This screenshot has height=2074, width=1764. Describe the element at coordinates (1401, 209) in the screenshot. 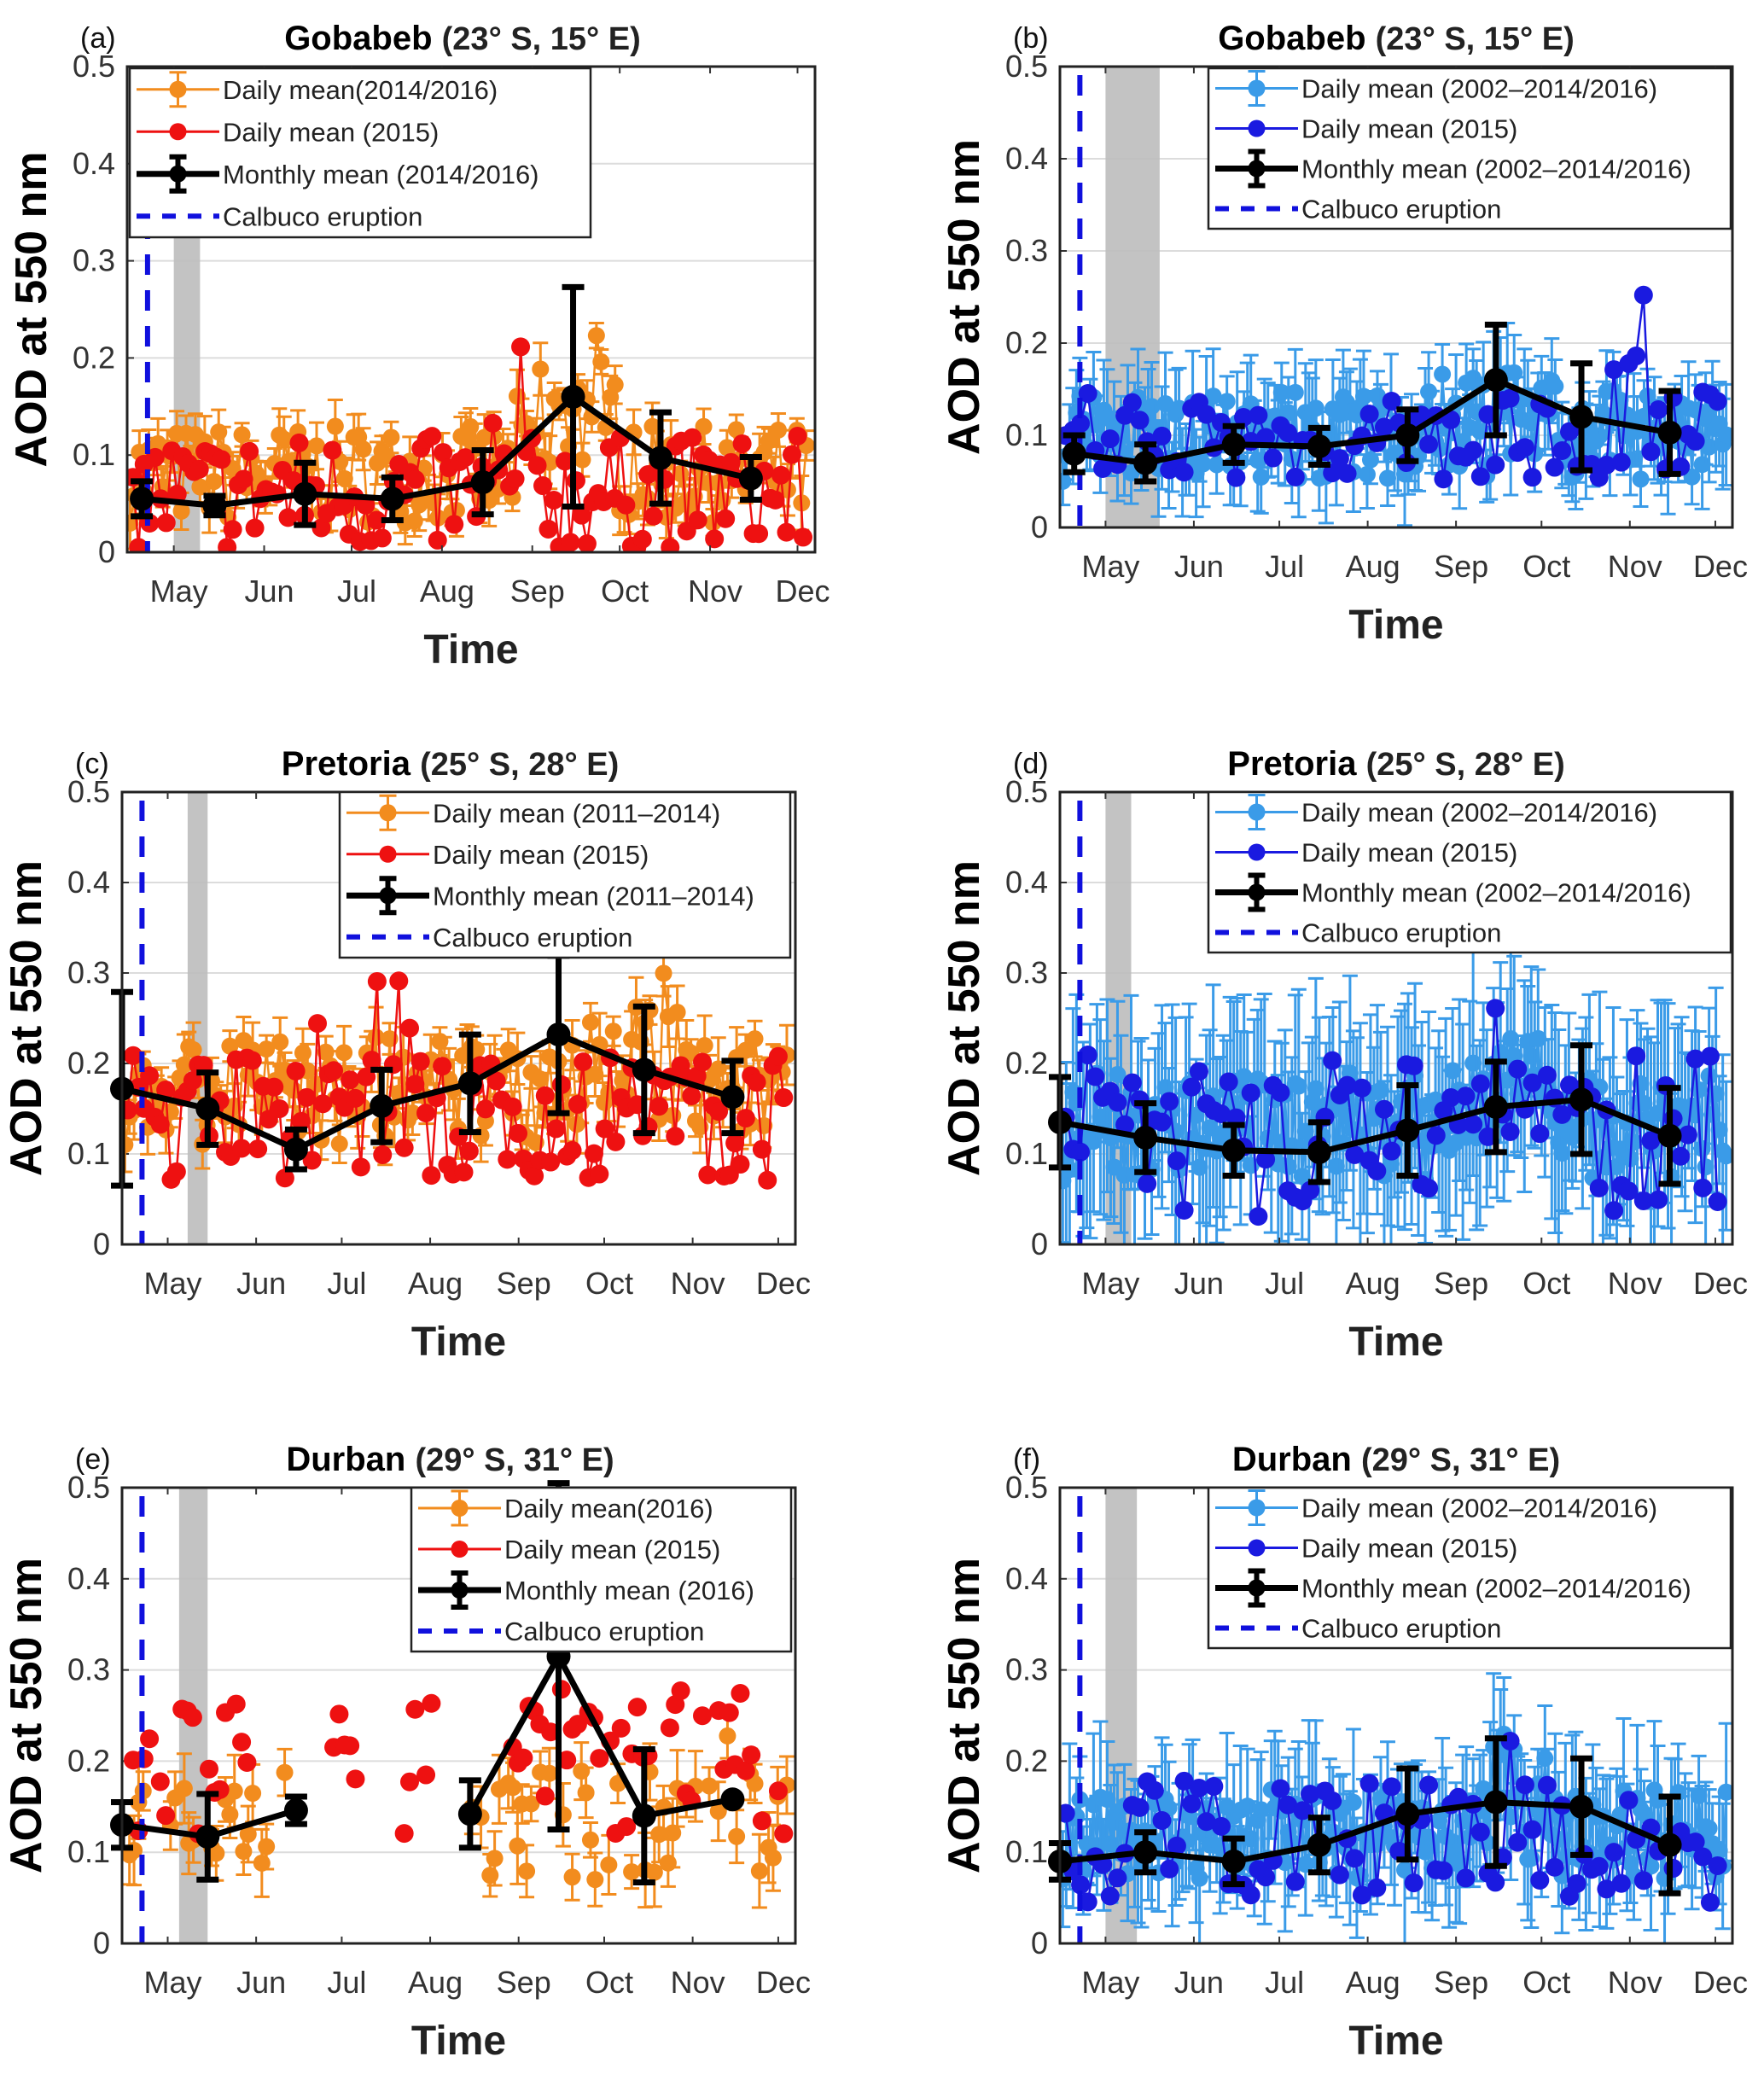

I see `legend-label: Calbuco eruption` at that location.